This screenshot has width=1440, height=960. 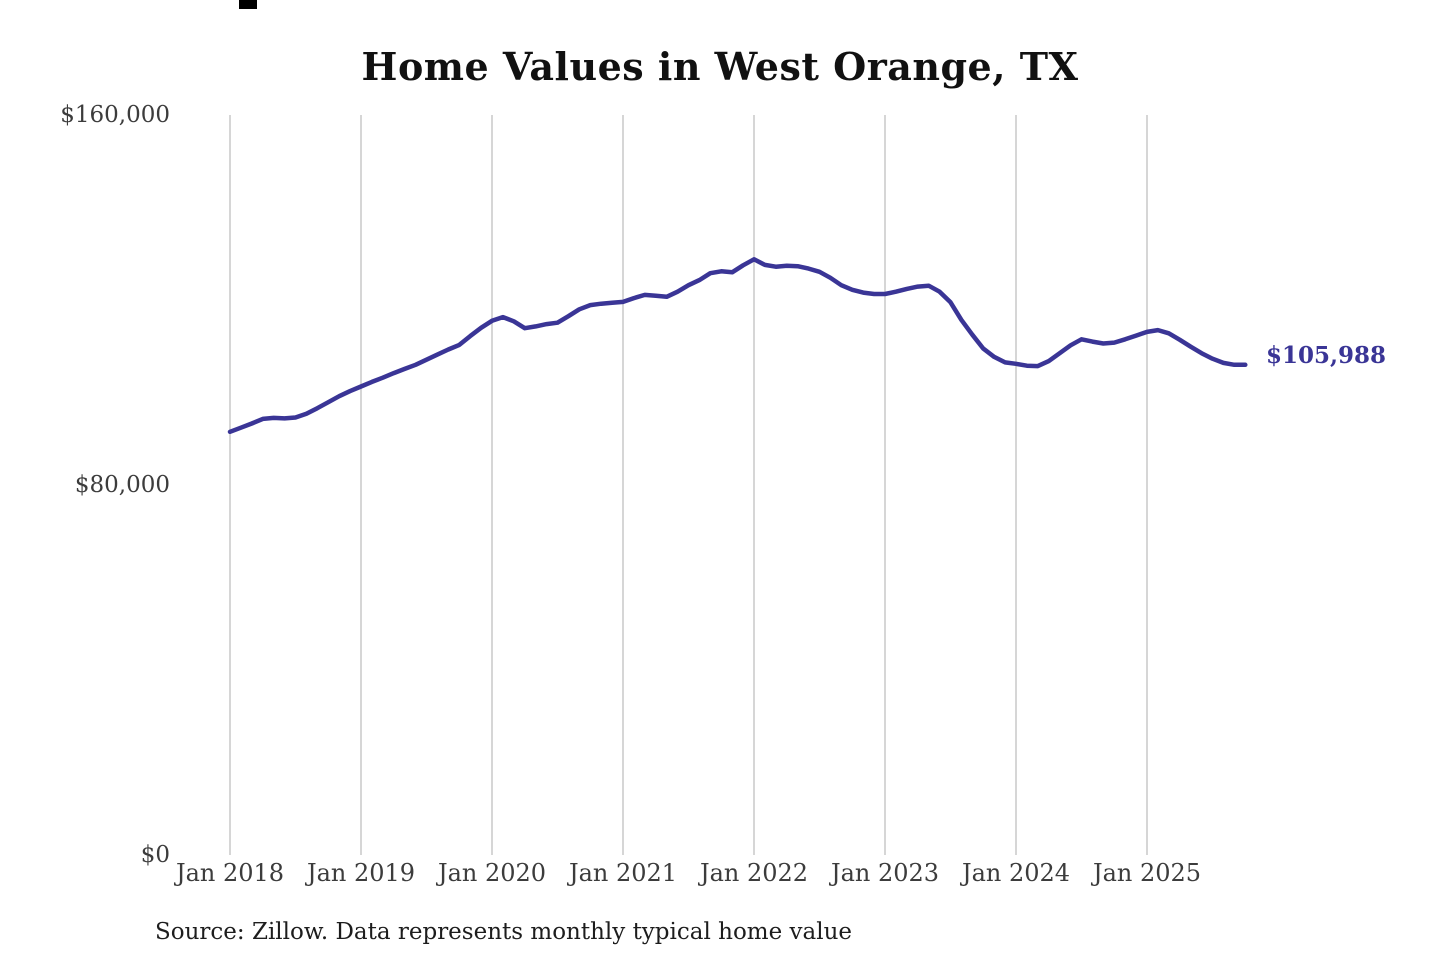 What do you see at coordinates (754, 873) in the screenshot?
I see `x-tick-label: Jan 2022` at bounding box center [754, 873].